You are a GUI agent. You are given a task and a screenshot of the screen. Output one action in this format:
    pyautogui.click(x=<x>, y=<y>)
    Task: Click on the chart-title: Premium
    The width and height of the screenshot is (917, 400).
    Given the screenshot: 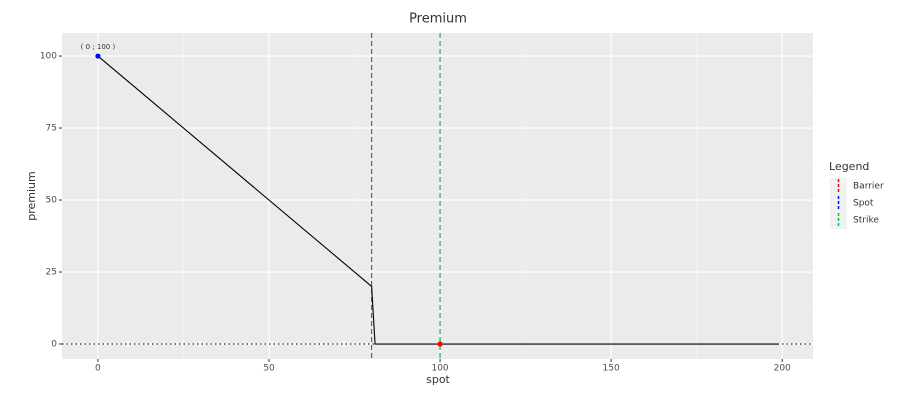 What is the action you would take?
    pyautogui.click(x=438, y=19)
    